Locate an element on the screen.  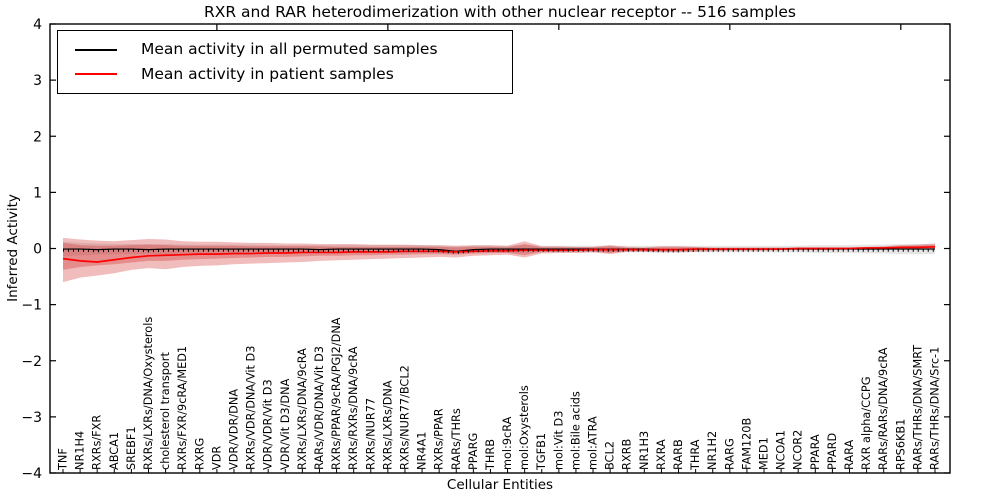
x-tick-label: mol:ATRA is located at coordinates (593, 443).